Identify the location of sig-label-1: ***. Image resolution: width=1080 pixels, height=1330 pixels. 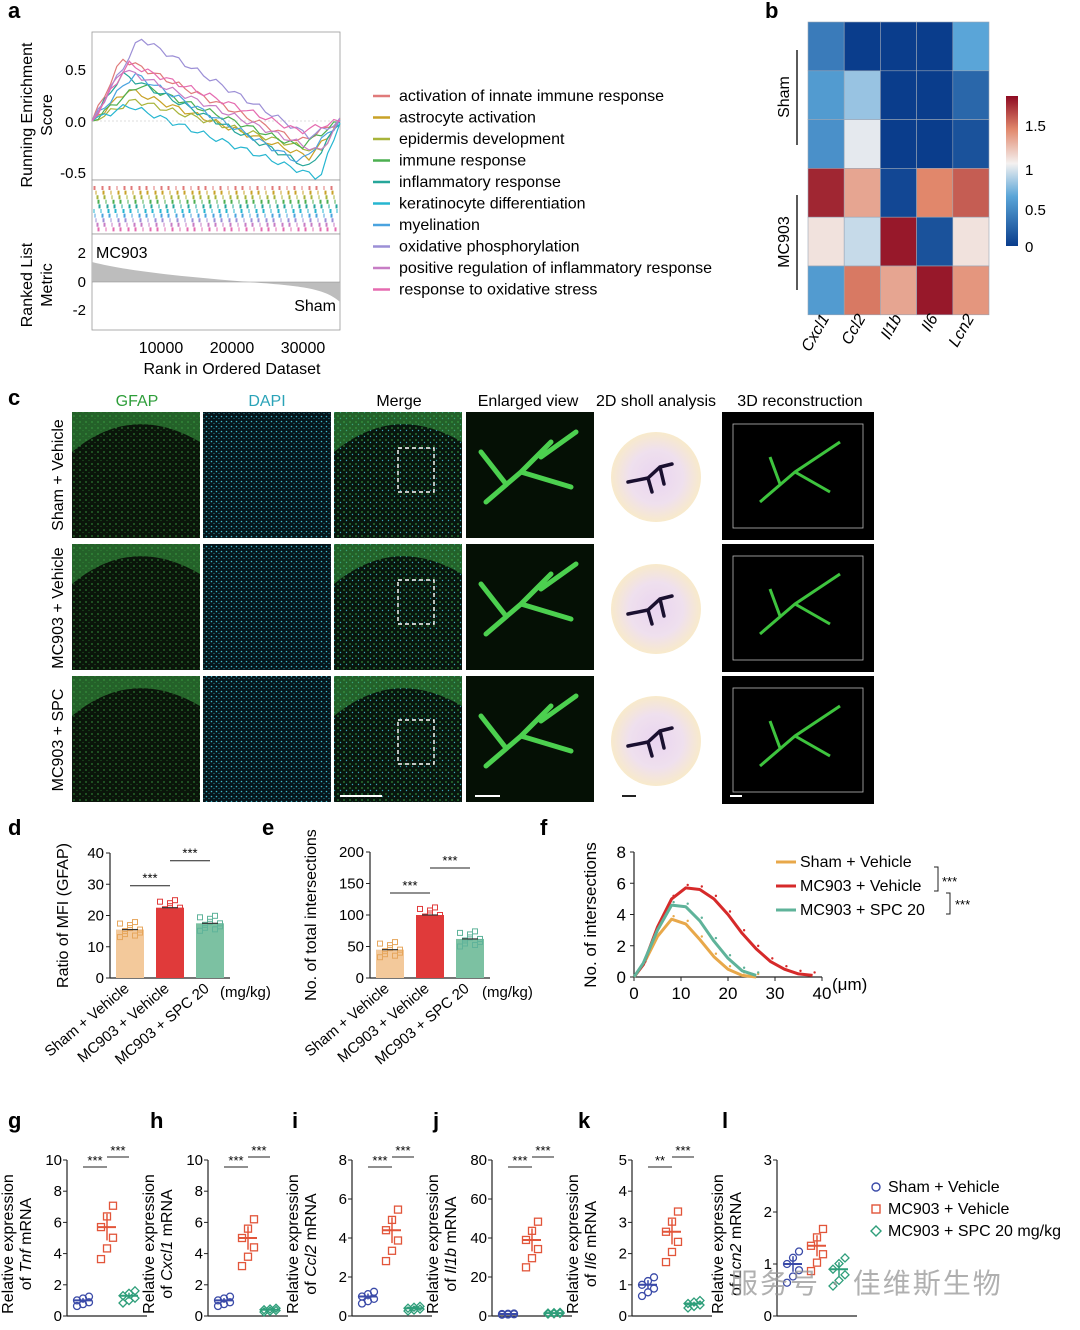
(149, 878).